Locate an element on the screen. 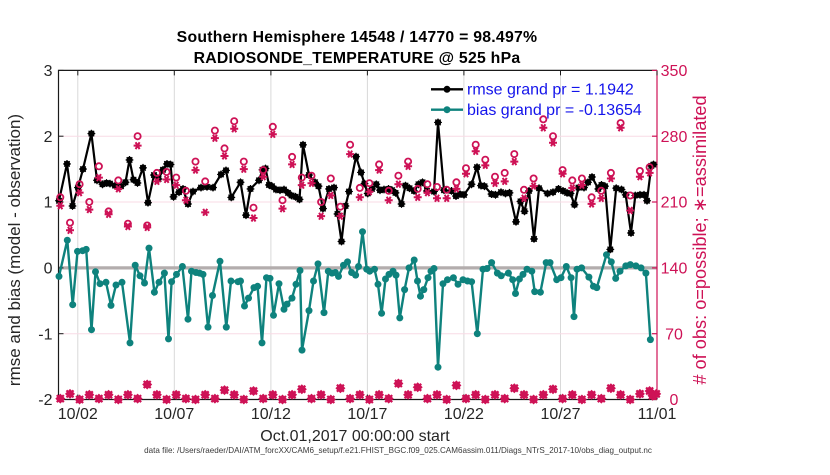 This screenshot has width=830, height=475. svg-text: 10/07 is located at coordinates (174, 414).